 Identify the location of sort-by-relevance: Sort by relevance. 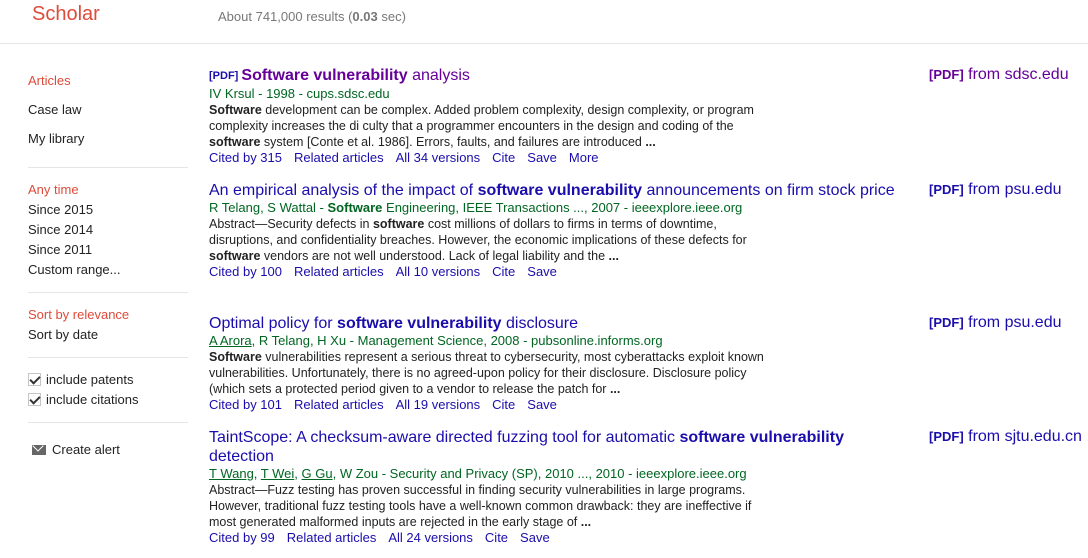
(79, 314).